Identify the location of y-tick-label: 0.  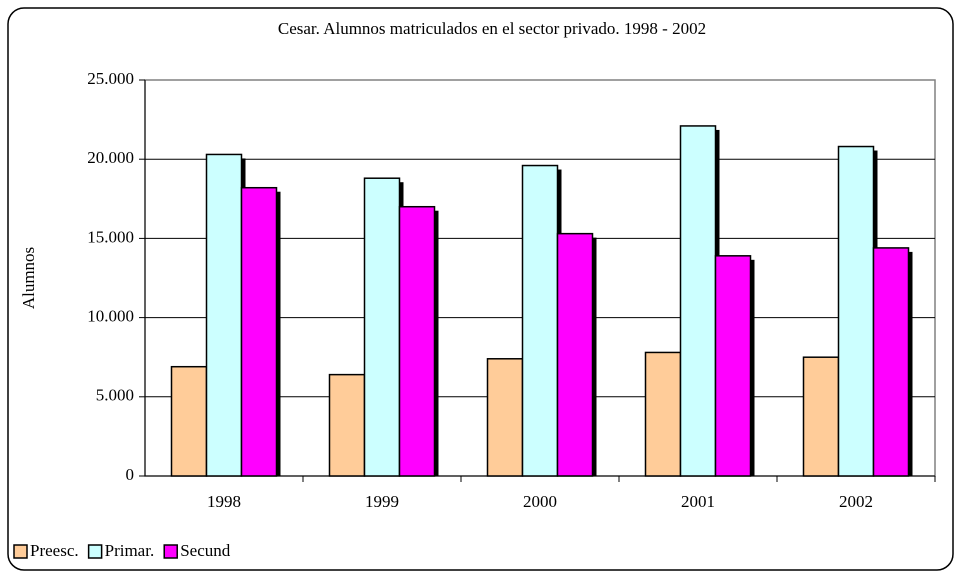
(130, 474).